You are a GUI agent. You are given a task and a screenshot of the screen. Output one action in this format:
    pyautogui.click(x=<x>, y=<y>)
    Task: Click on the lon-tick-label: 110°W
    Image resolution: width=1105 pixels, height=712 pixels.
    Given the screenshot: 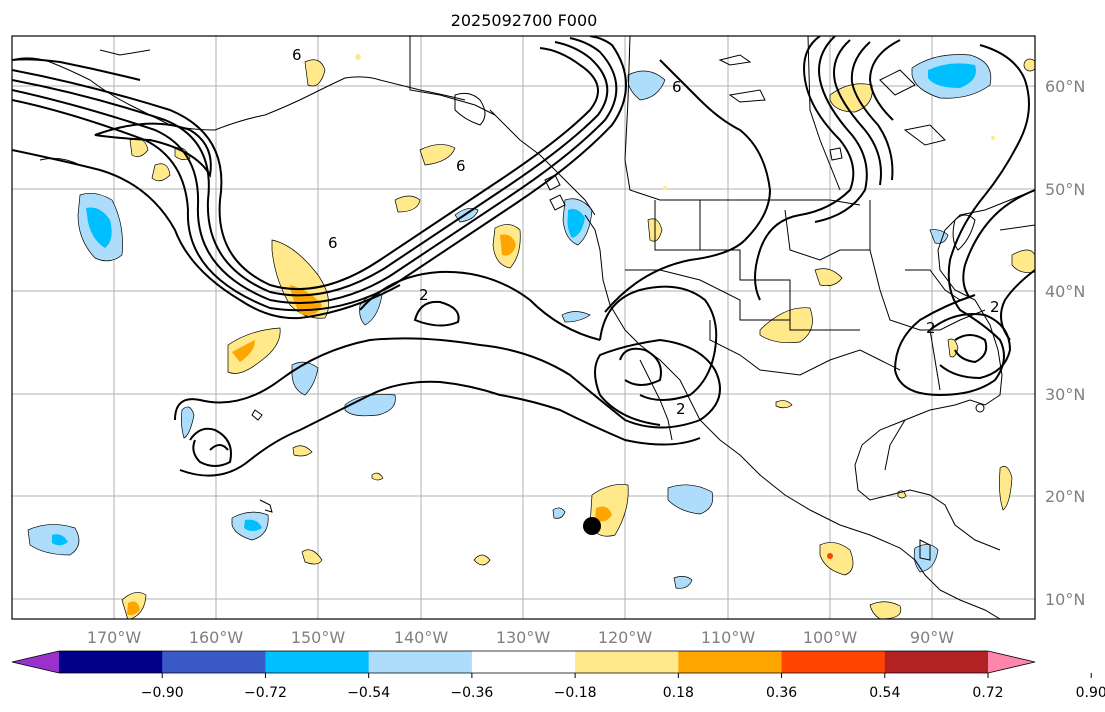 What is the action you would take?
    pyautogui.click(x=728, y=637)
    